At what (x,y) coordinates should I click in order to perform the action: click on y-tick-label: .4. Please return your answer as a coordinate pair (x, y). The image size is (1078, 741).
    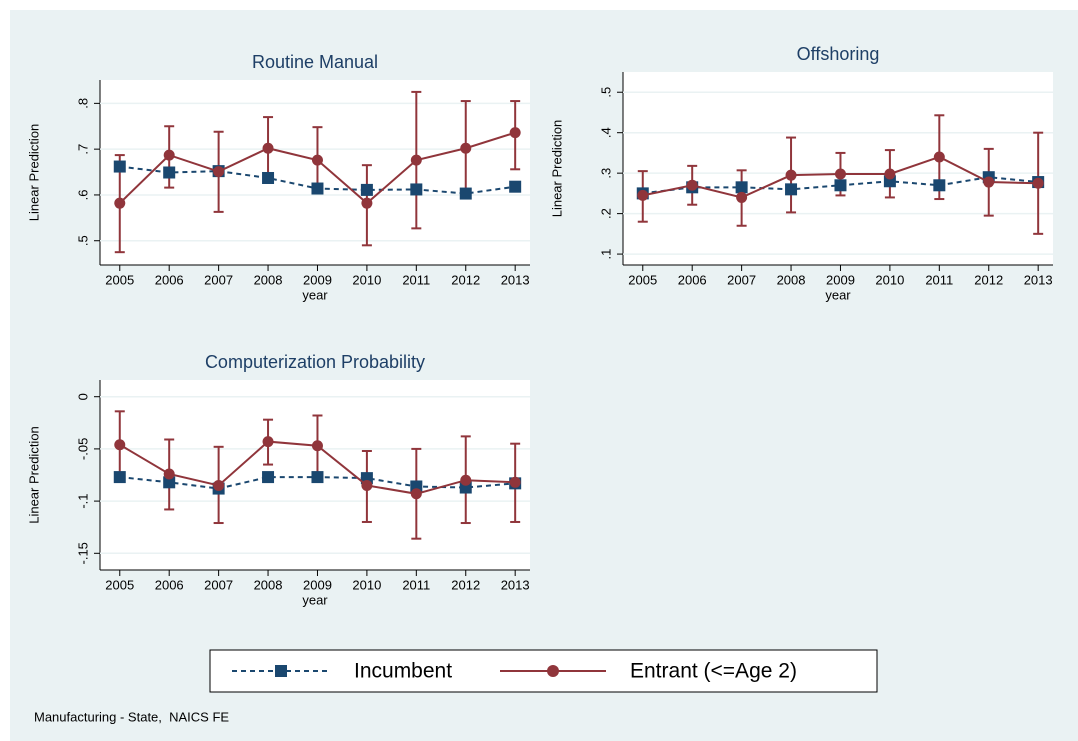
    Looking at the image, I should click on (605, 132).